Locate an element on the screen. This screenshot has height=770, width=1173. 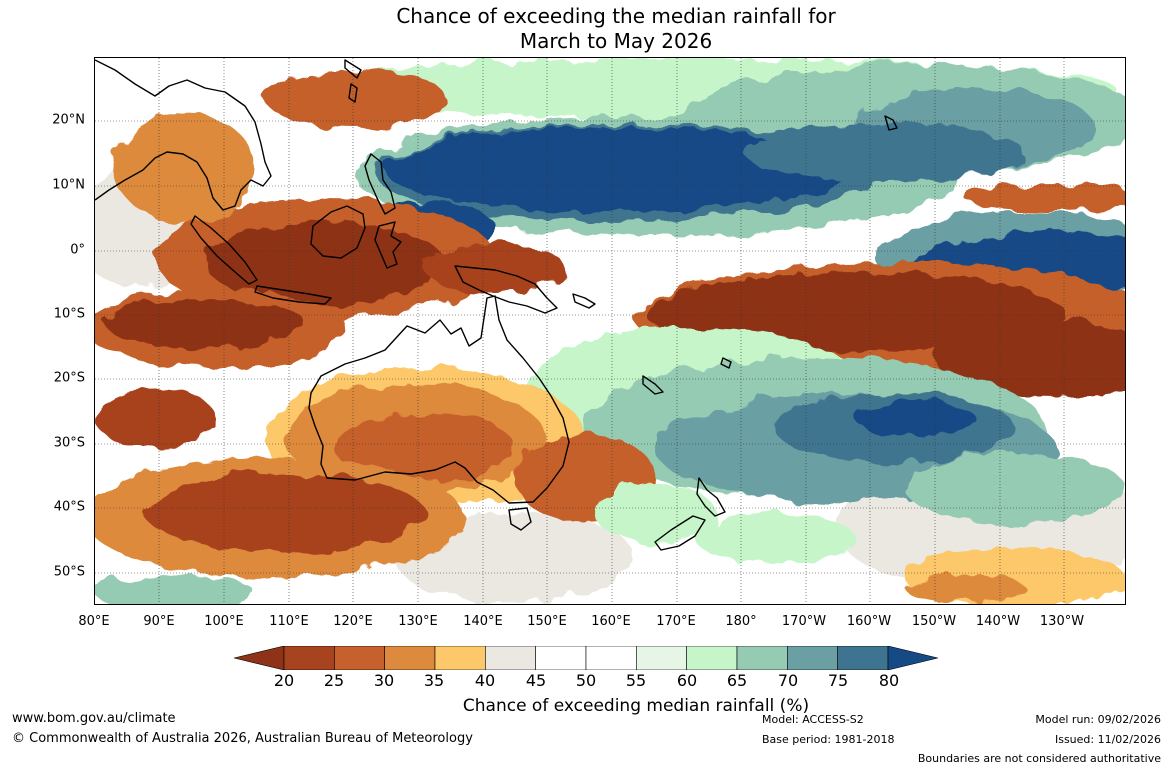
colorbar-tick-65: 65 is located at coordinates (737, 680).